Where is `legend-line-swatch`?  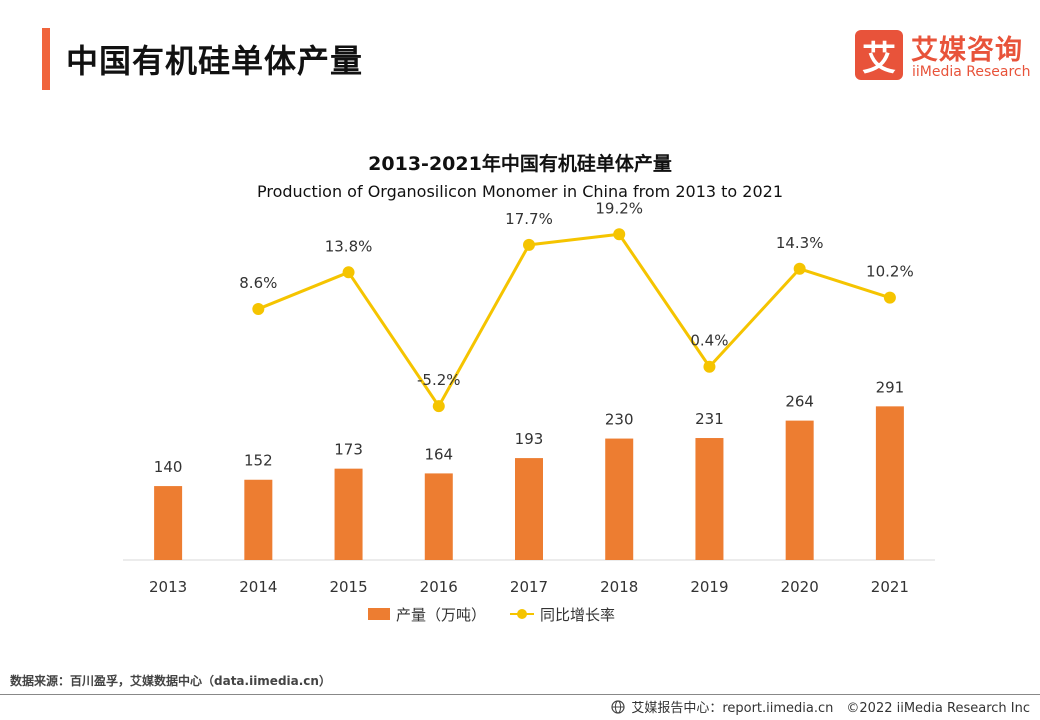 legend-line-swatch is located at coordinates (522, 614).